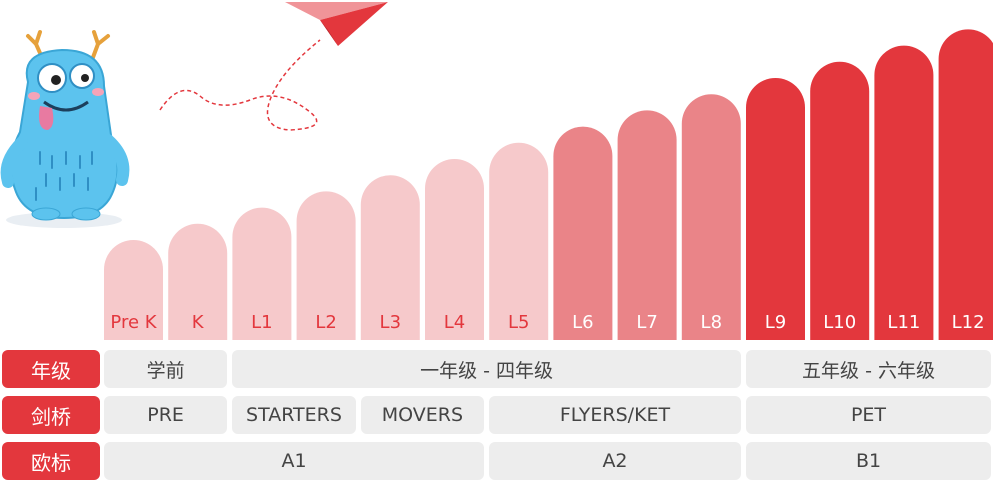  Describe the element at coordinates (868, 369) in the screenshot. I see `table-cell-grade: 五年级 - 六年级` at that location.